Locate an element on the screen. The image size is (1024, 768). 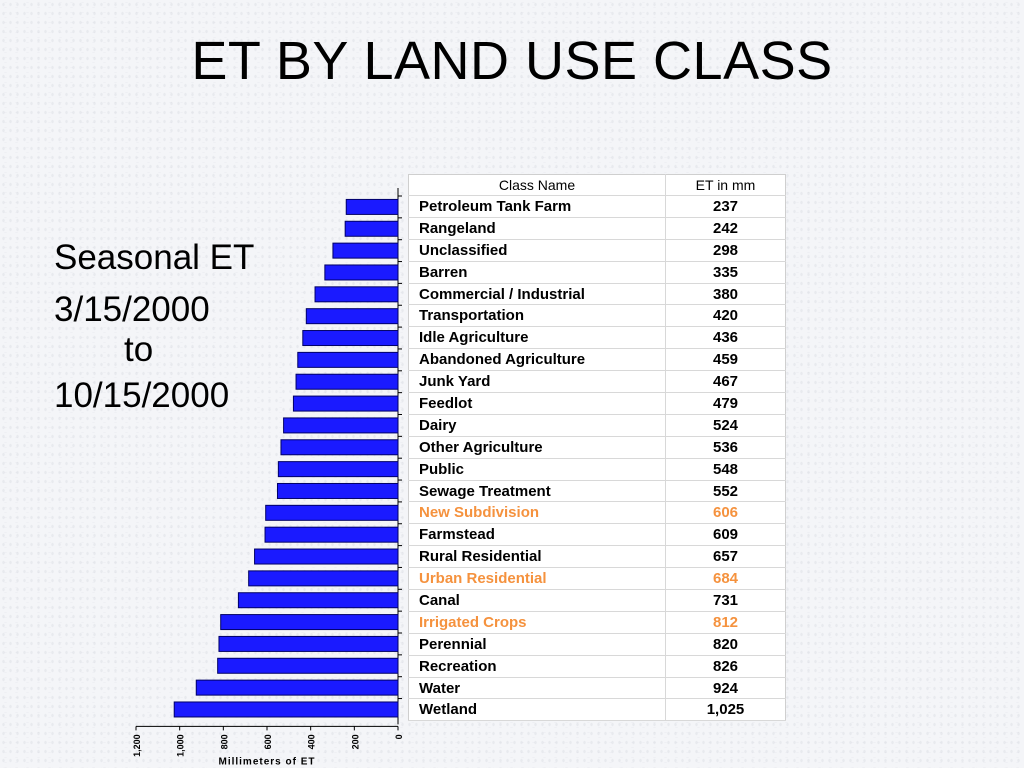
table-row: Rural Residential 657 is located at coordinates (597, 557).